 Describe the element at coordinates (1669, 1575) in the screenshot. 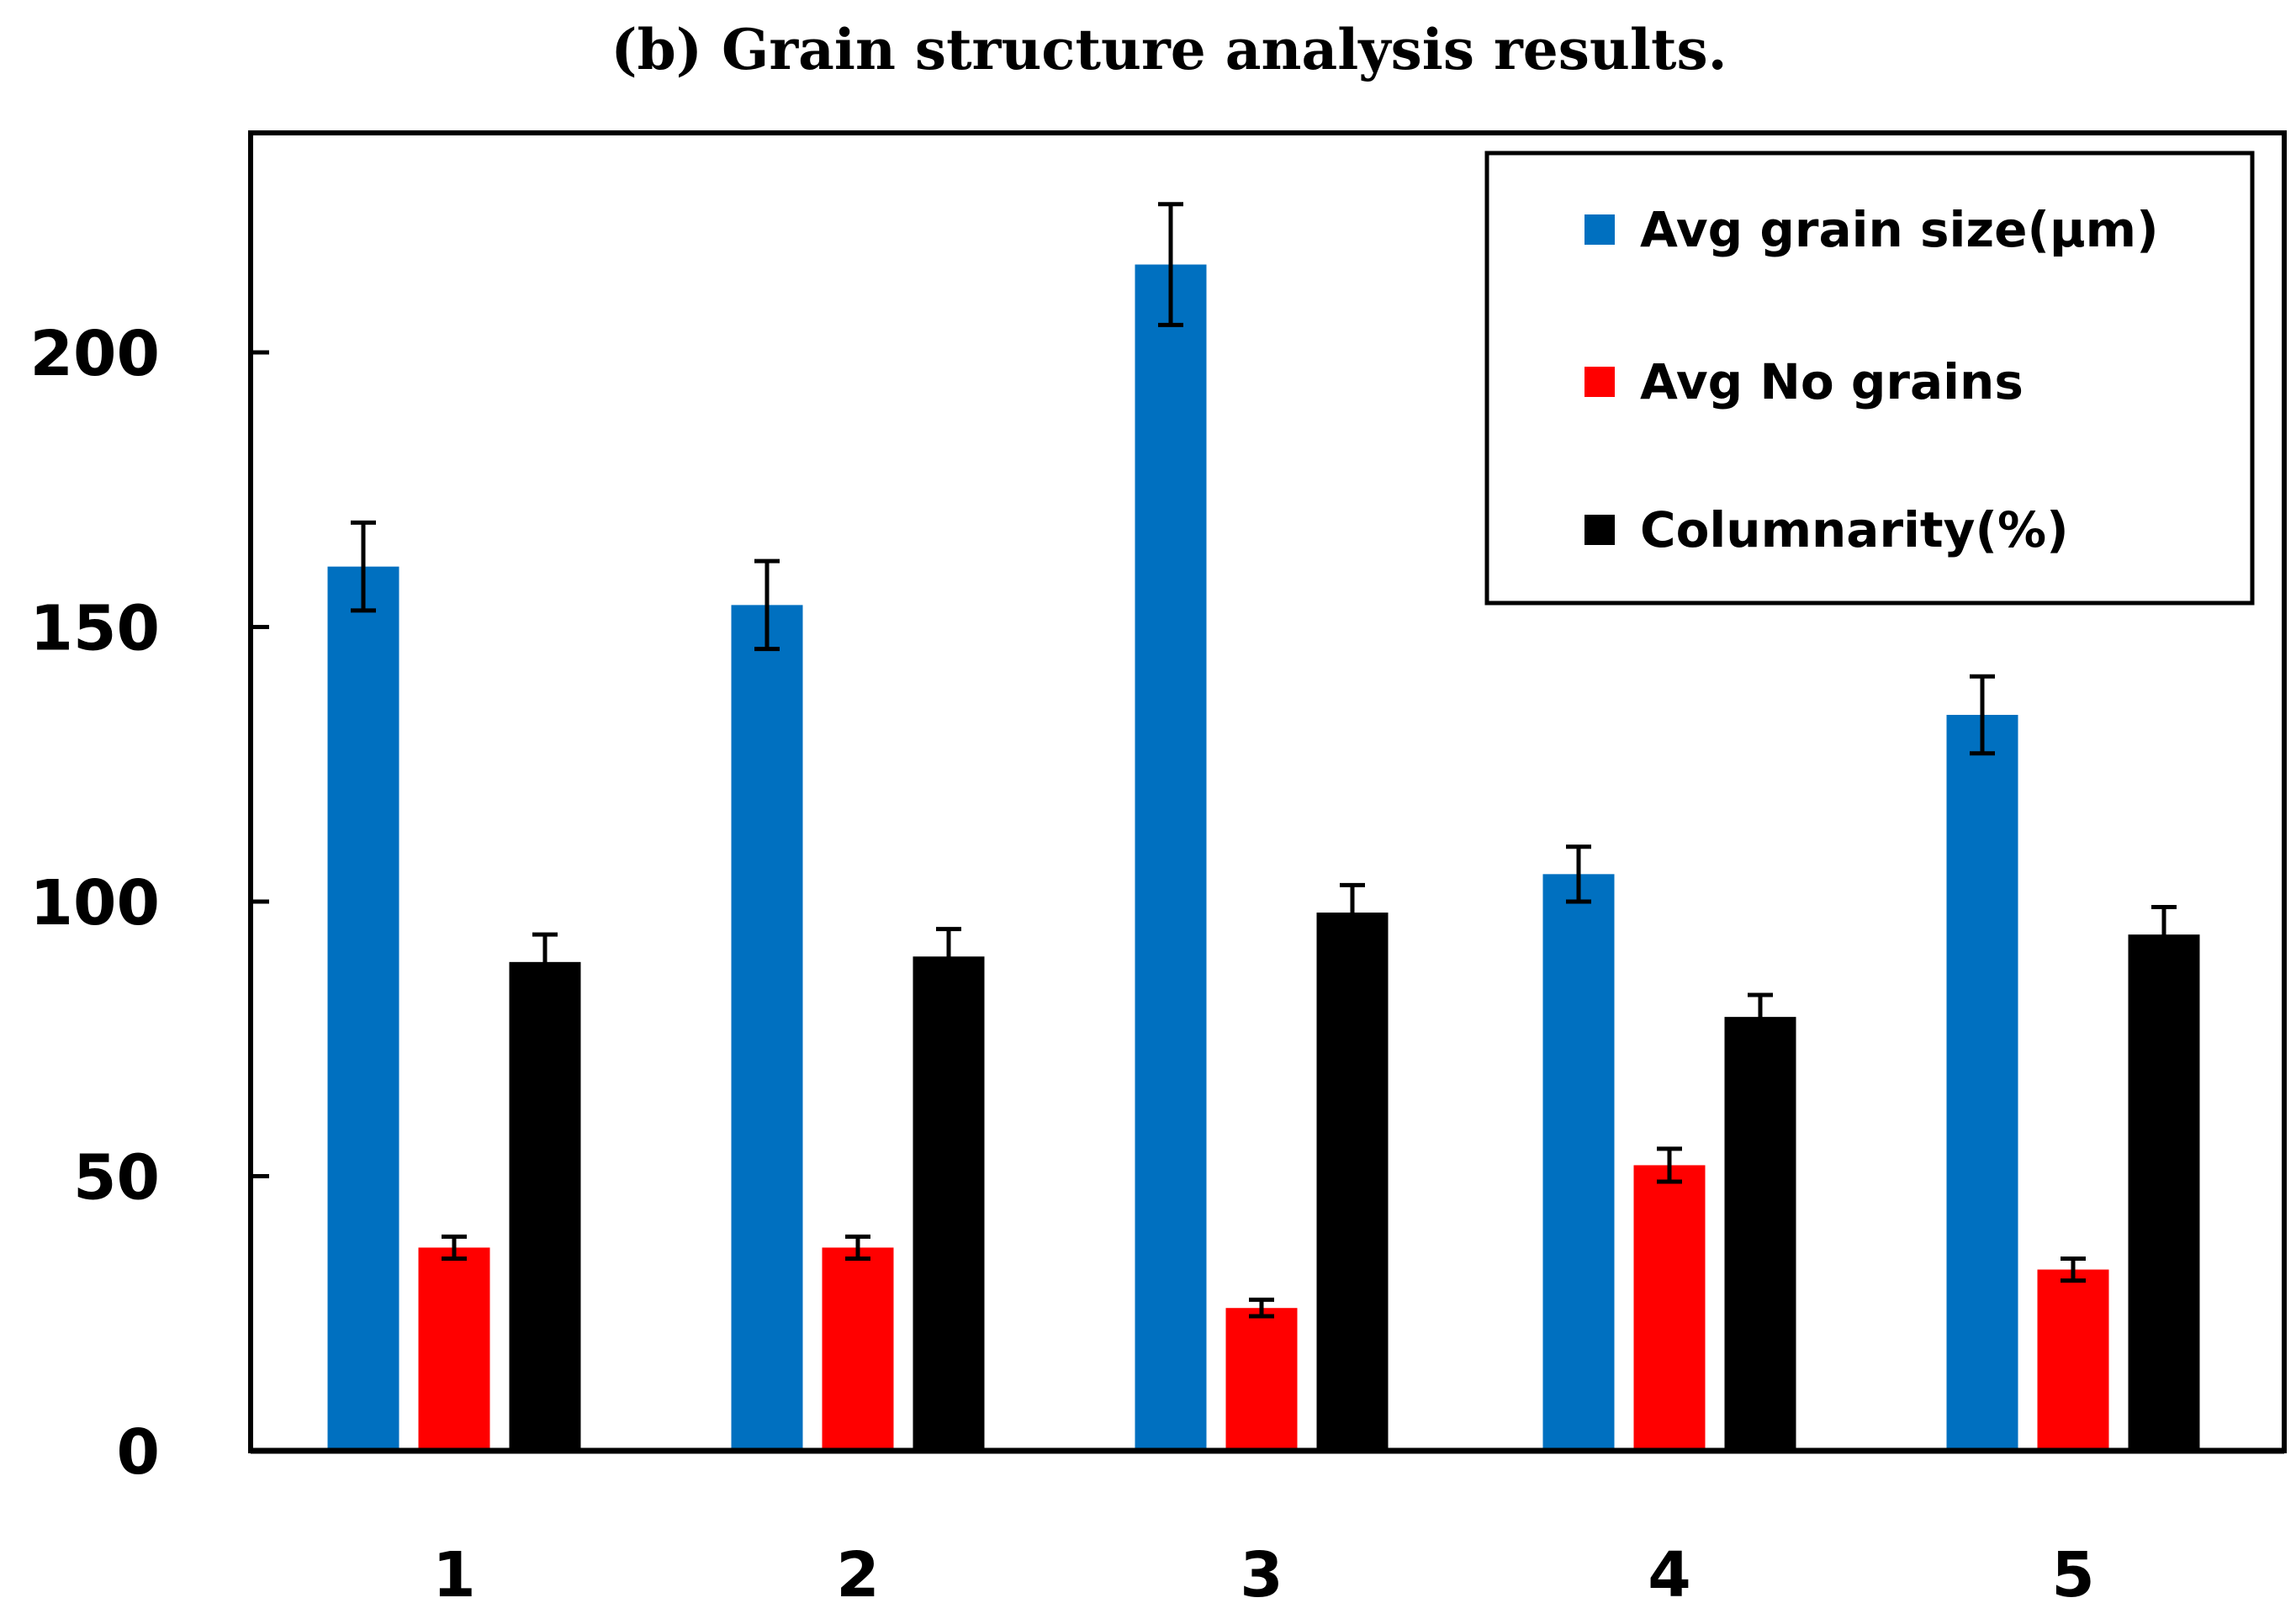

I see `x-tick-label-4: 4` at that location.